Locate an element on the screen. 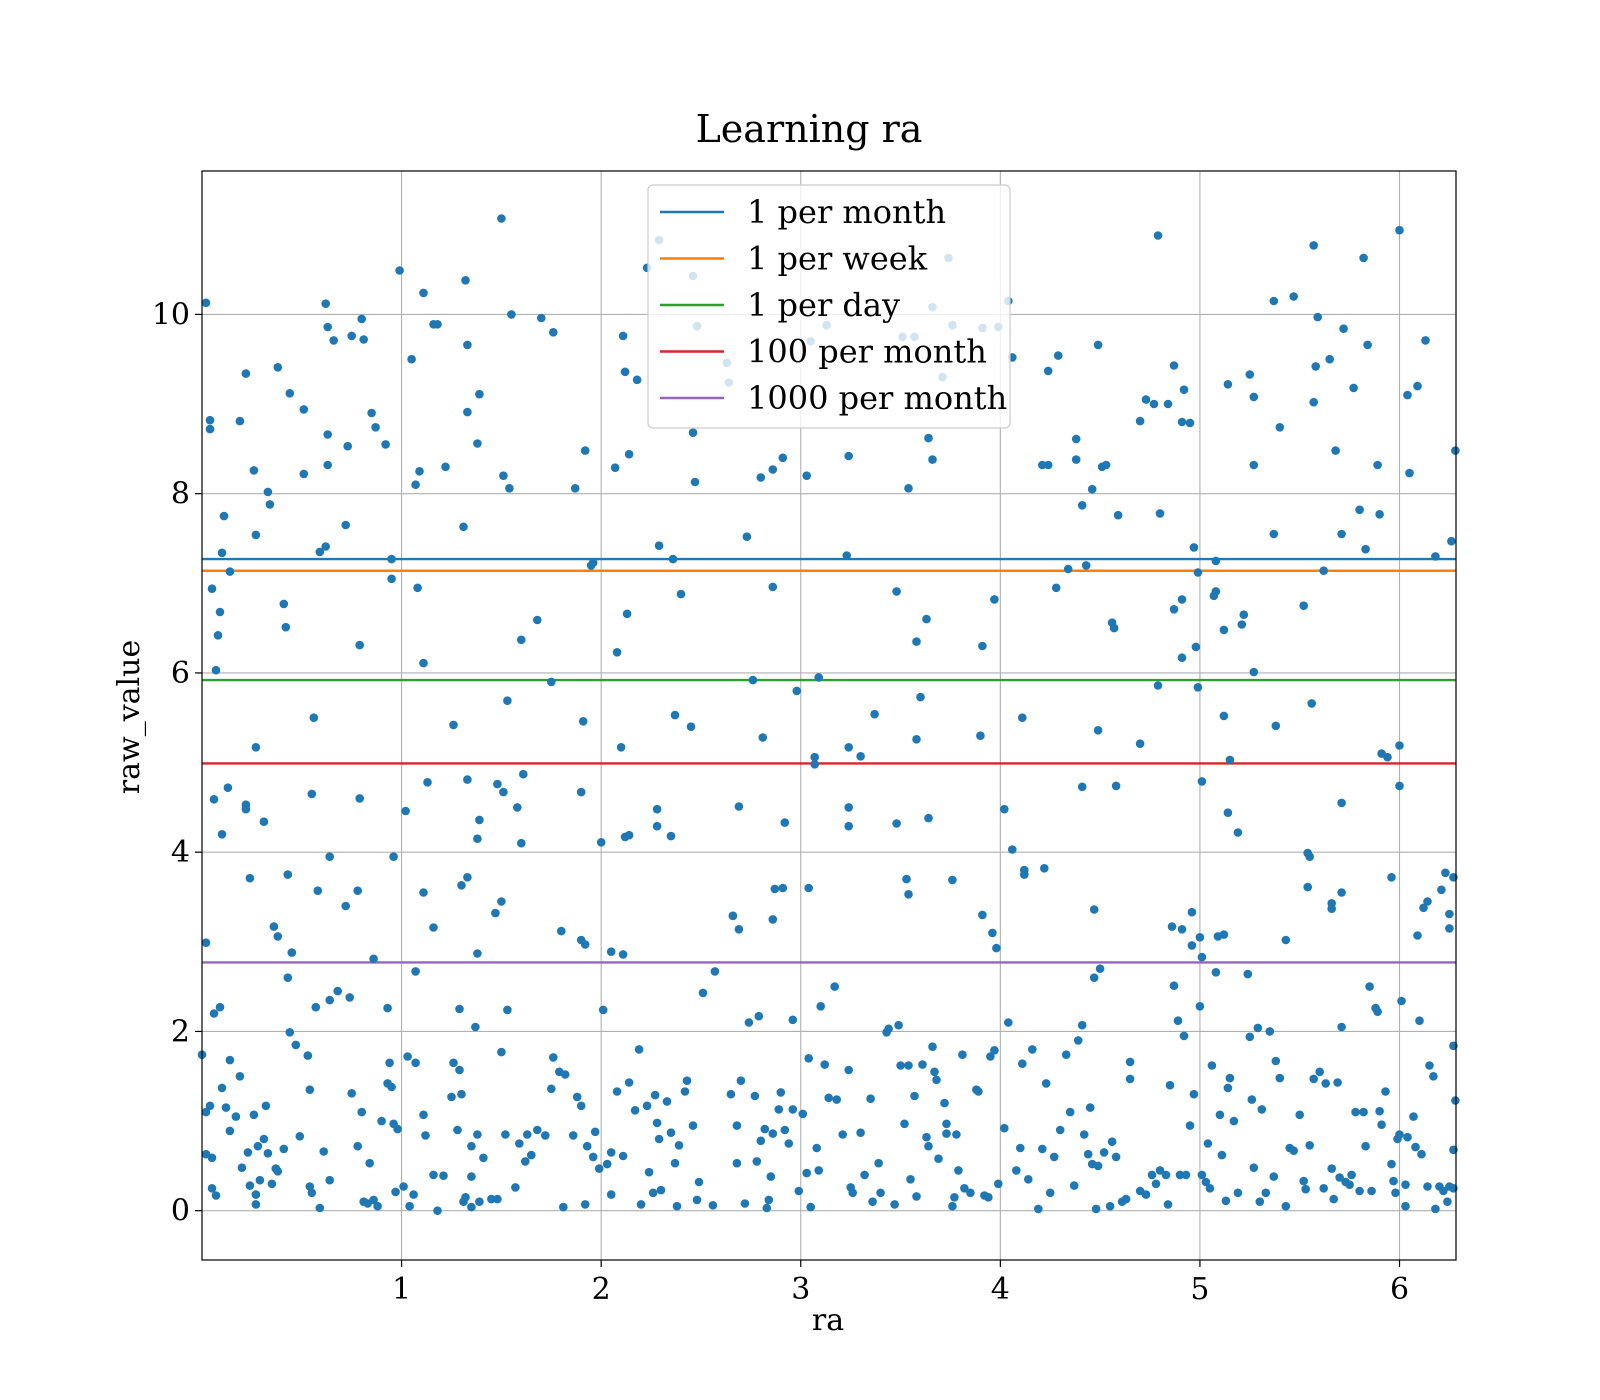 The height and width of the screenshot is (1400, 1600). legend-box is located at coordinates (829, 306).